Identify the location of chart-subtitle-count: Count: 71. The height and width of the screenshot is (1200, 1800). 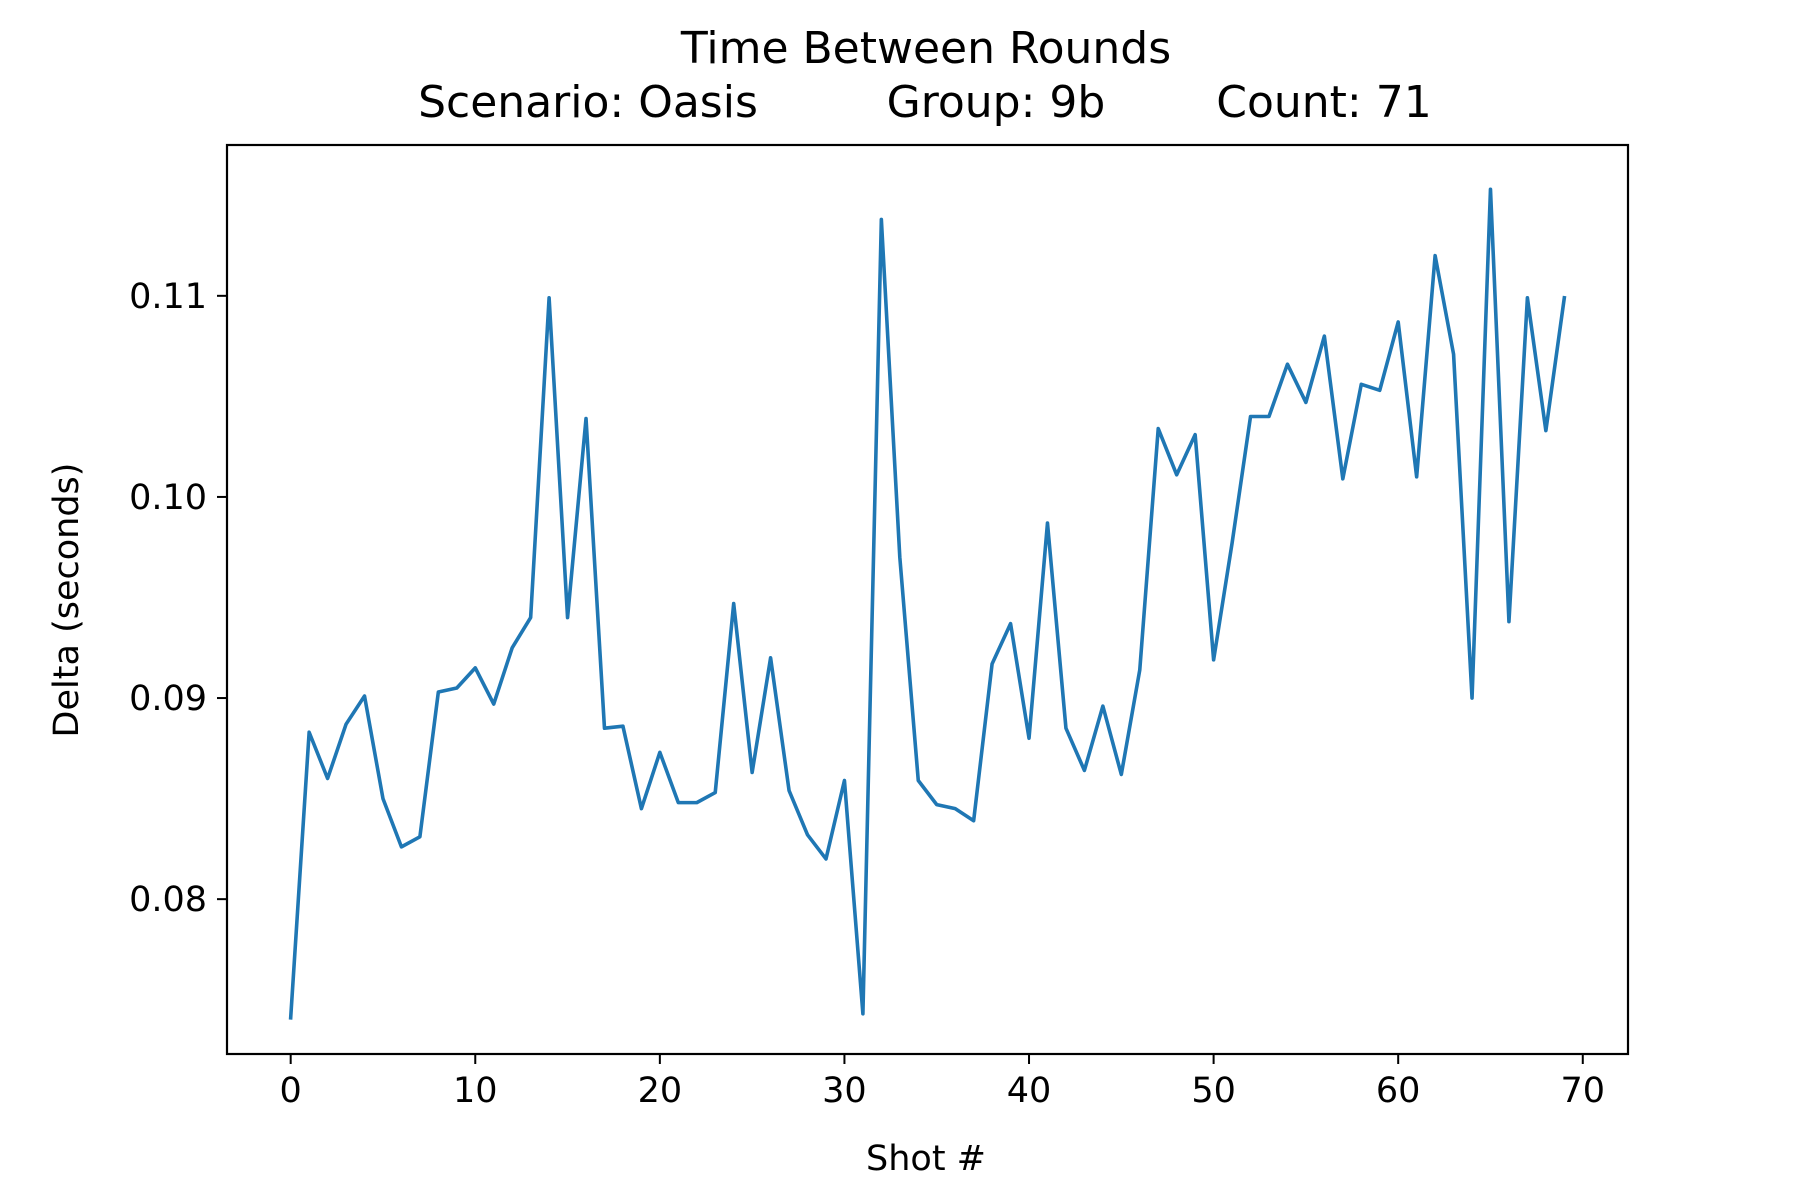
(1323, 102).